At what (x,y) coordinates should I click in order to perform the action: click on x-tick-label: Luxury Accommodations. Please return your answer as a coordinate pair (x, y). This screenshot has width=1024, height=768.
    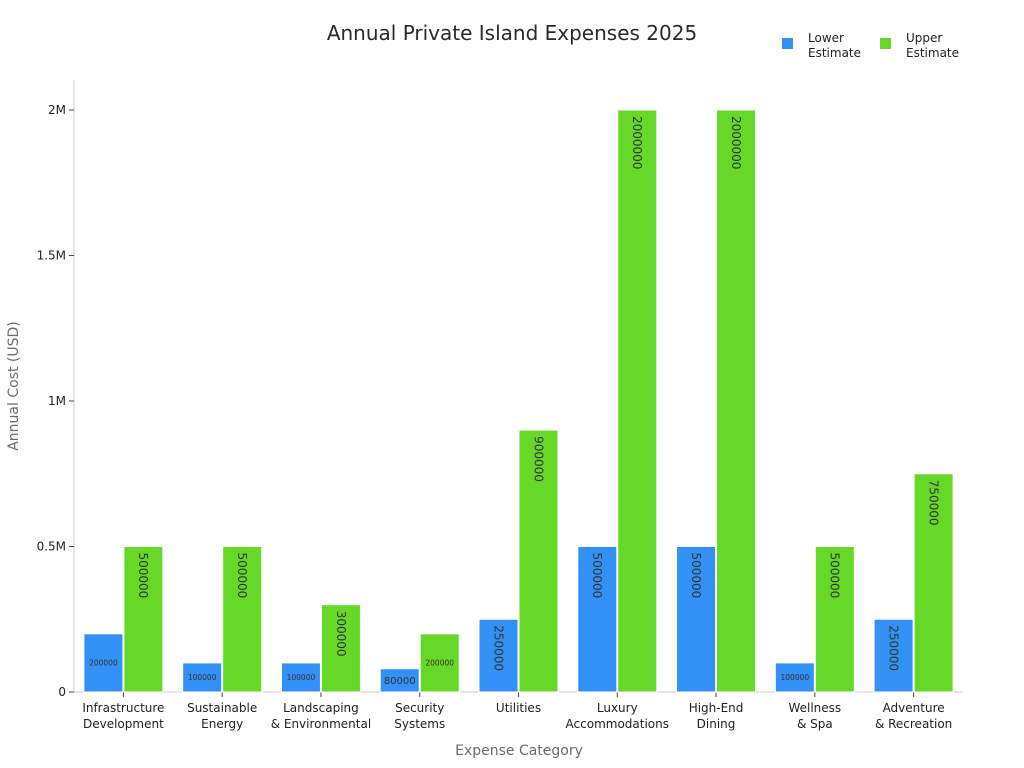
    Looking at the image, I should click on (617, 716).